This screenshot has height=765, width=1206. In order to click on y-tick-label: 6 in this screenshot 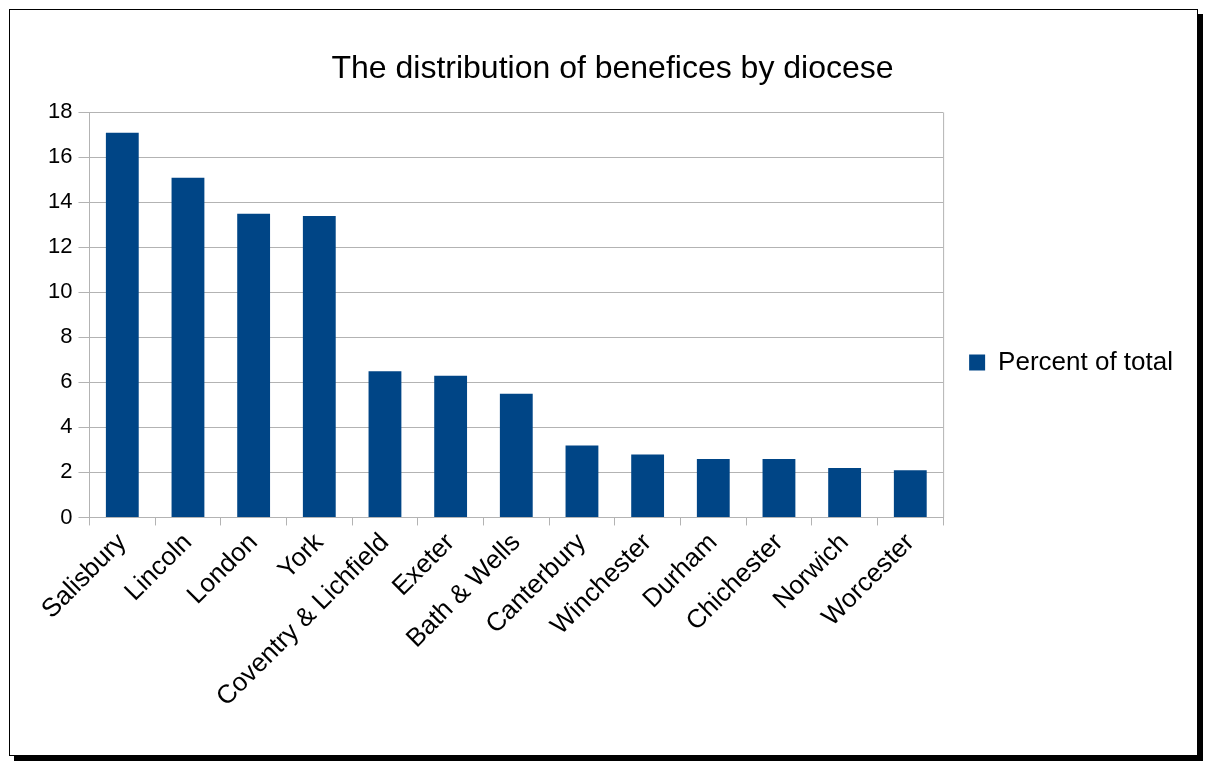, I will do `click(66, 381)`.